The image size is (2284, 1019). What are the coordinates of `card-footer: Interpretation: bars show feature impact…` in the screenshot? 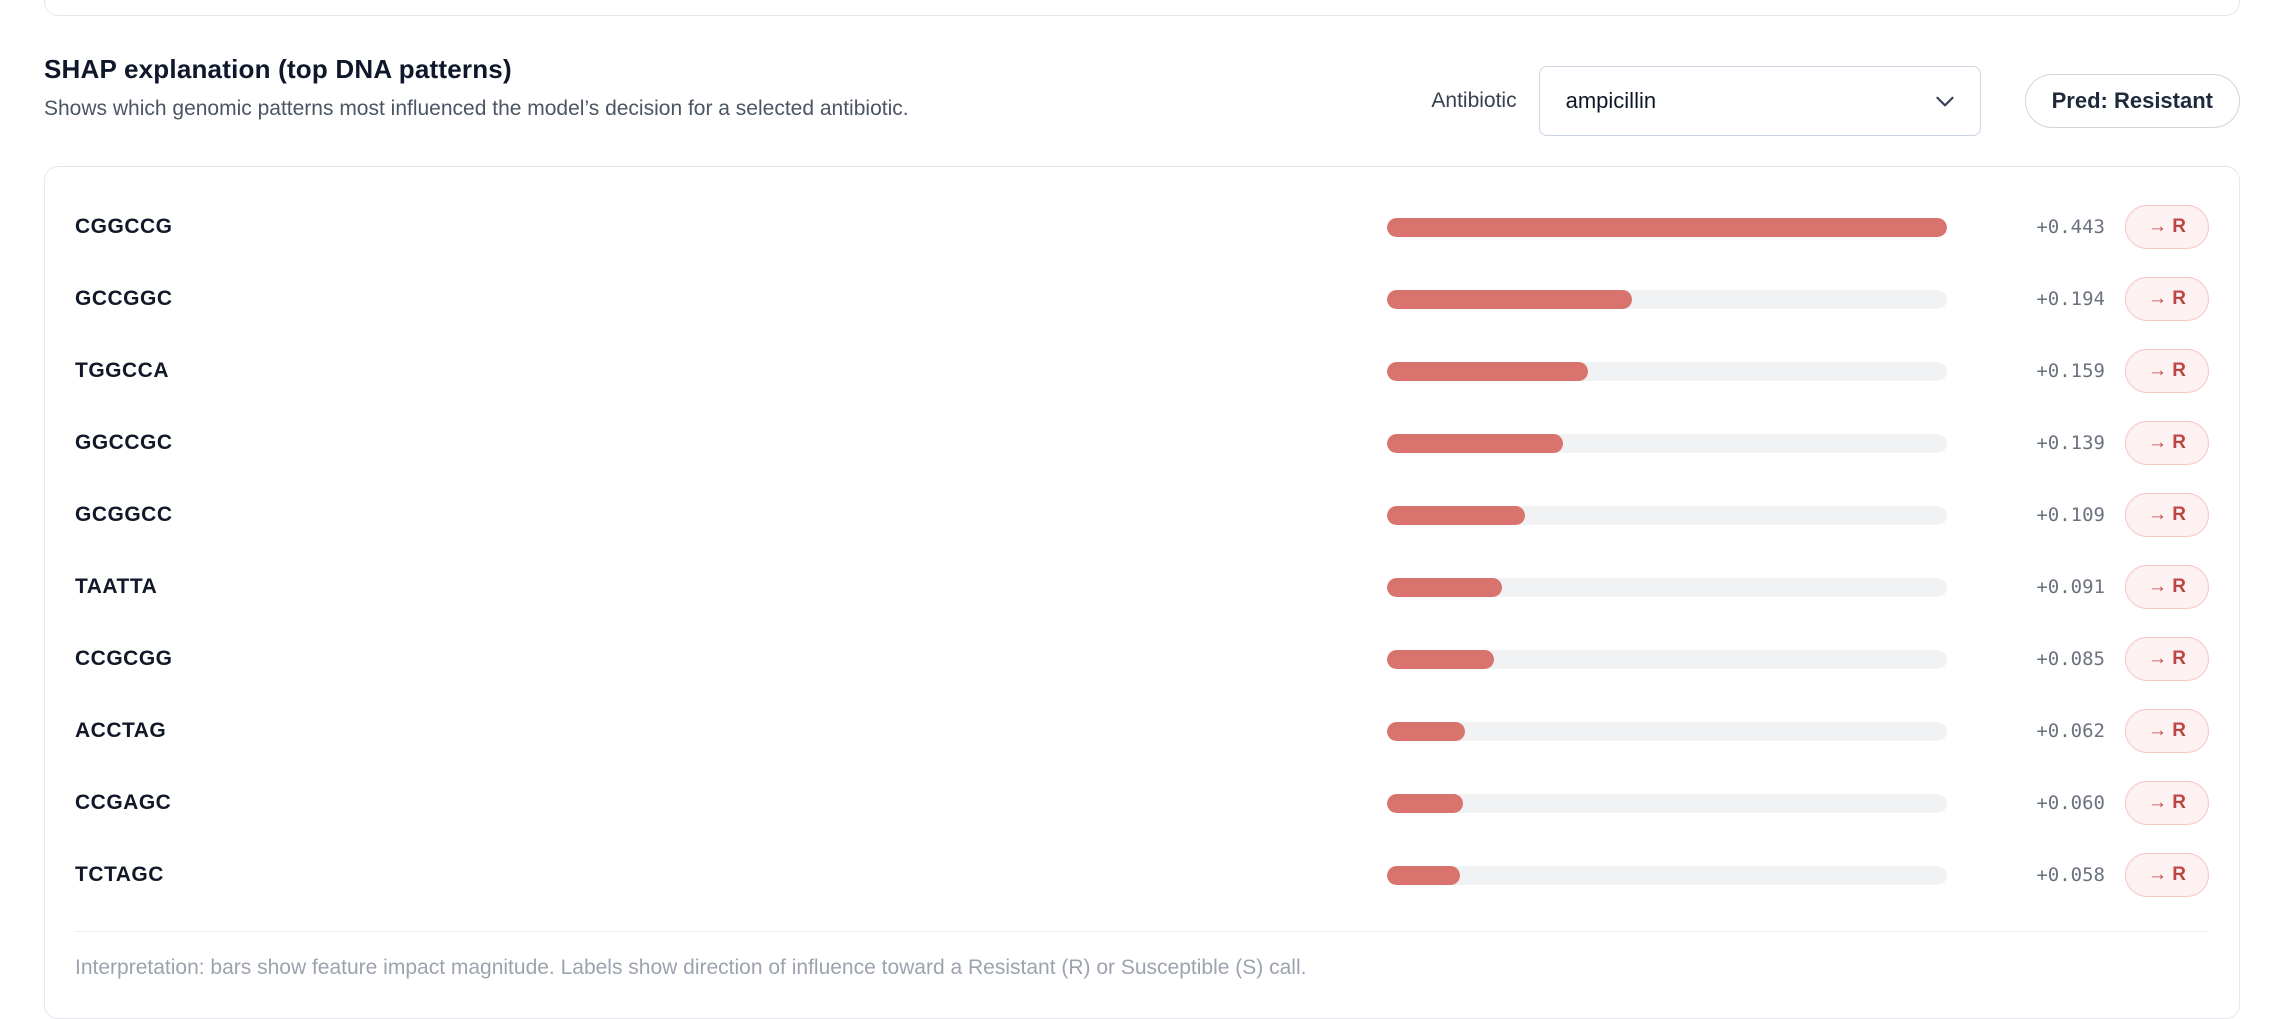 It's located at (1142, 960).